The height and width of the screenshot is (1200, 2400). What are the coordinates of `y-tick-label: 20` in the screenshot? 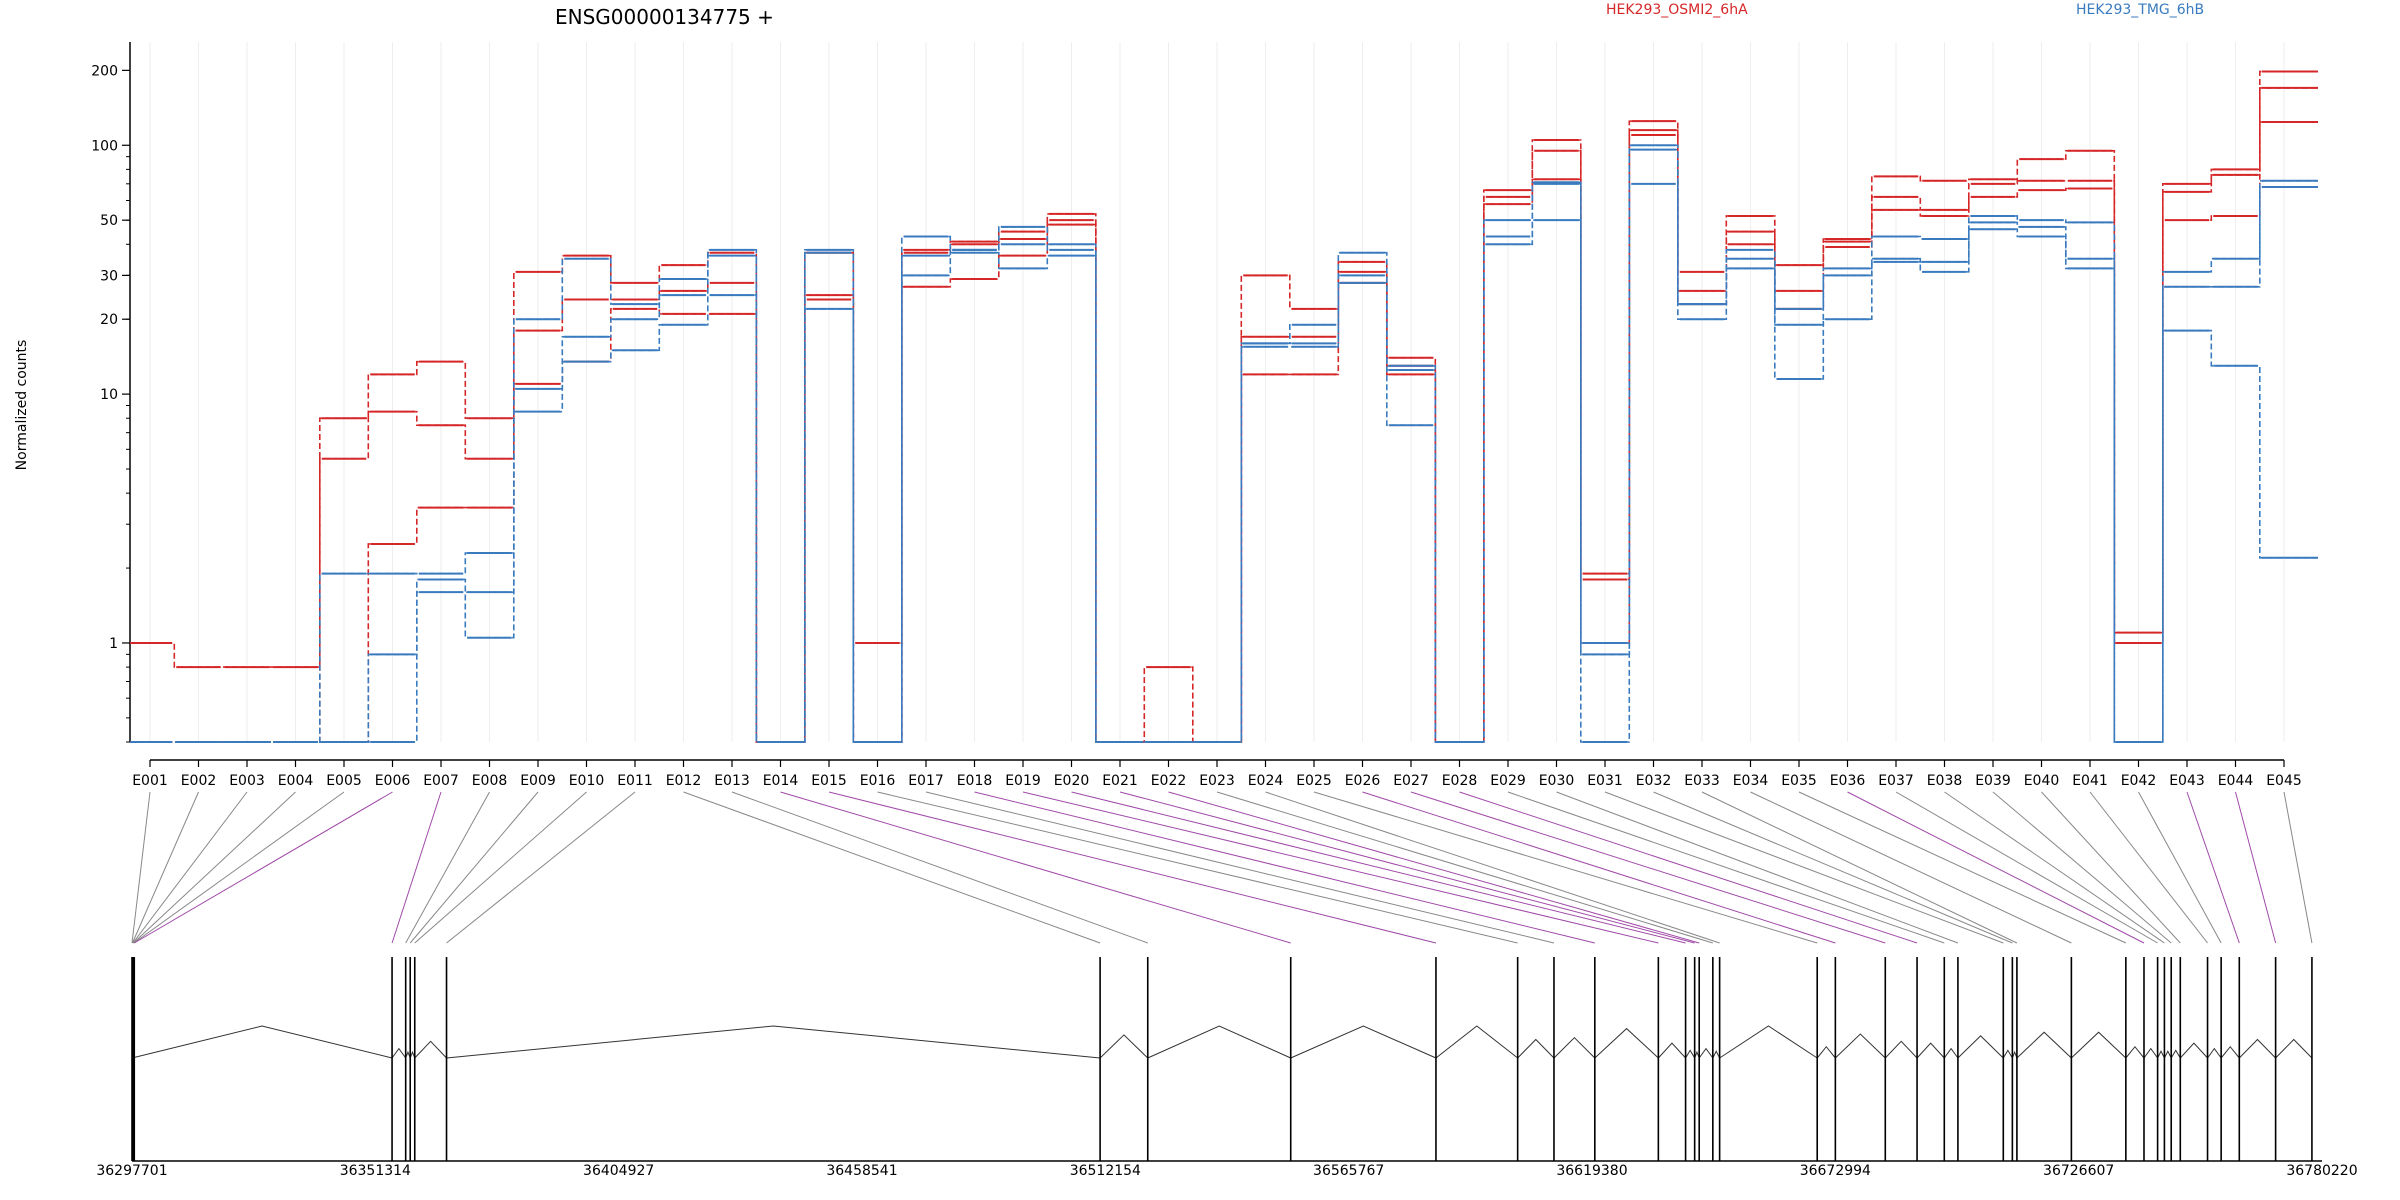 It's located at (109, 320).